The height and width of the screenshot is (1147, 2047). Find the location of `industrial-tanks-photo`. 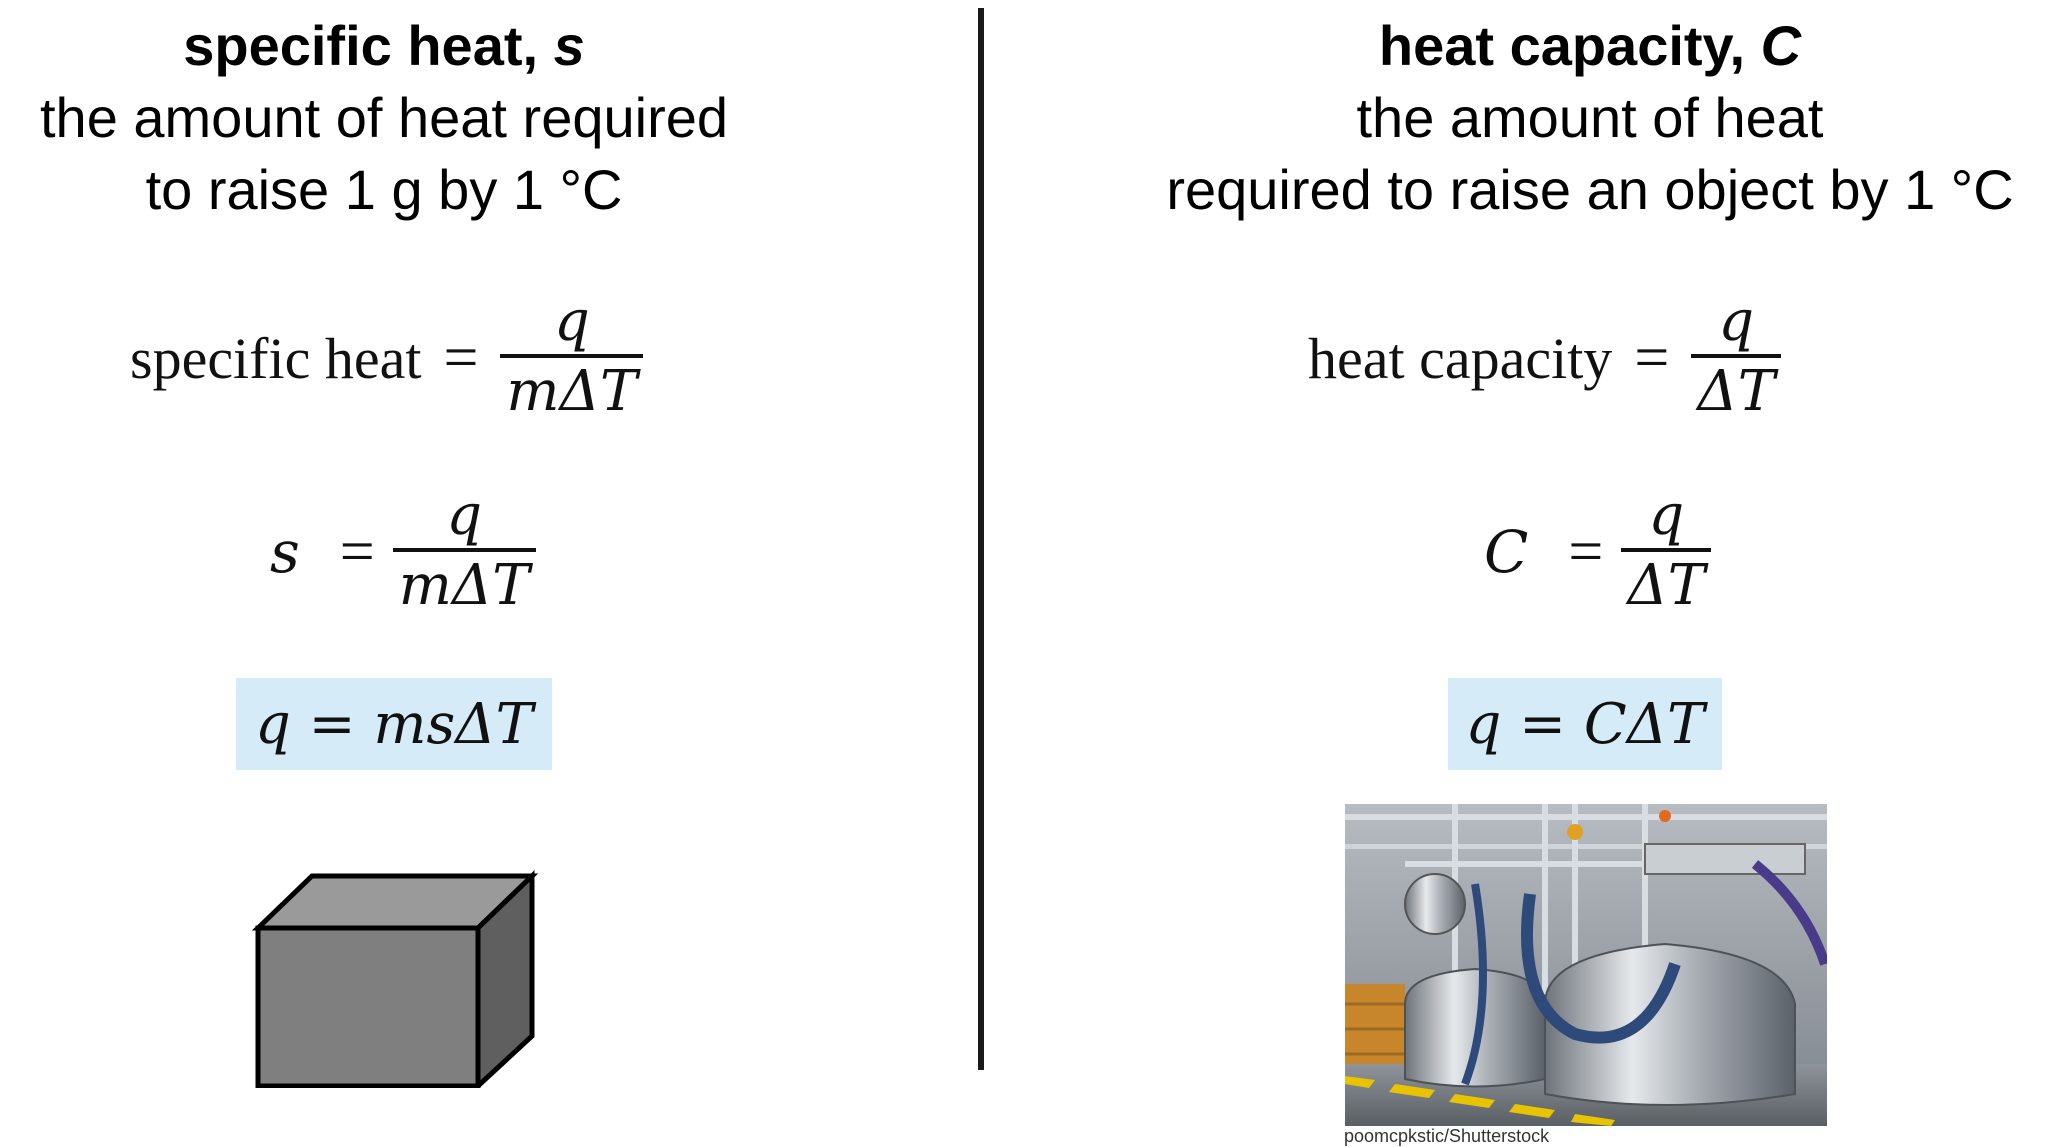

industrial-tanks-photo is located at coordinates (1586, 965).